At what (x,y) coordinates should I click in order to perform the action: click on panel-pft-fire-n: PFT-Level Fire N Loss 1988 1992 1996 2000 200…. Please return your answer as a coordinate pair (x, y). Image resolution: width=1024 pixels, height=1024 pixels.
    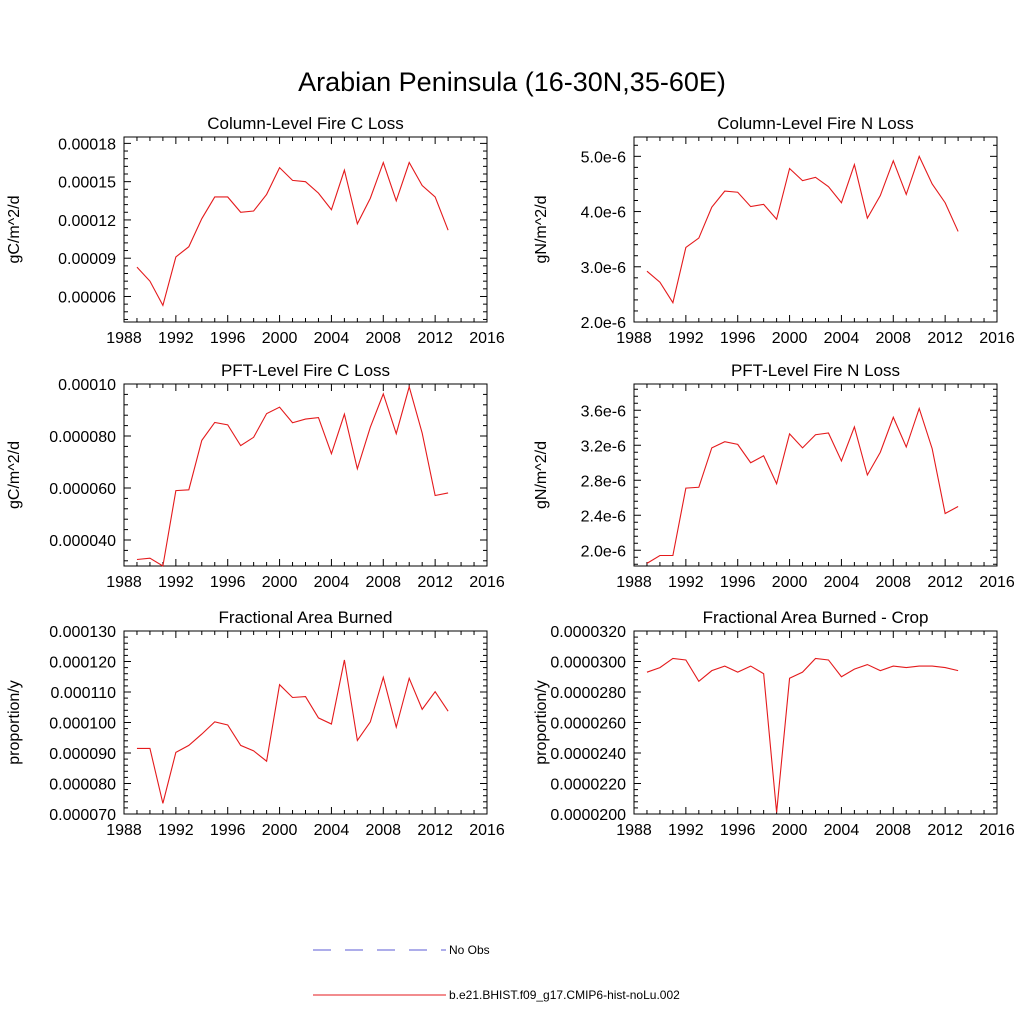
    Looking at the image, I should click on (774, 476).